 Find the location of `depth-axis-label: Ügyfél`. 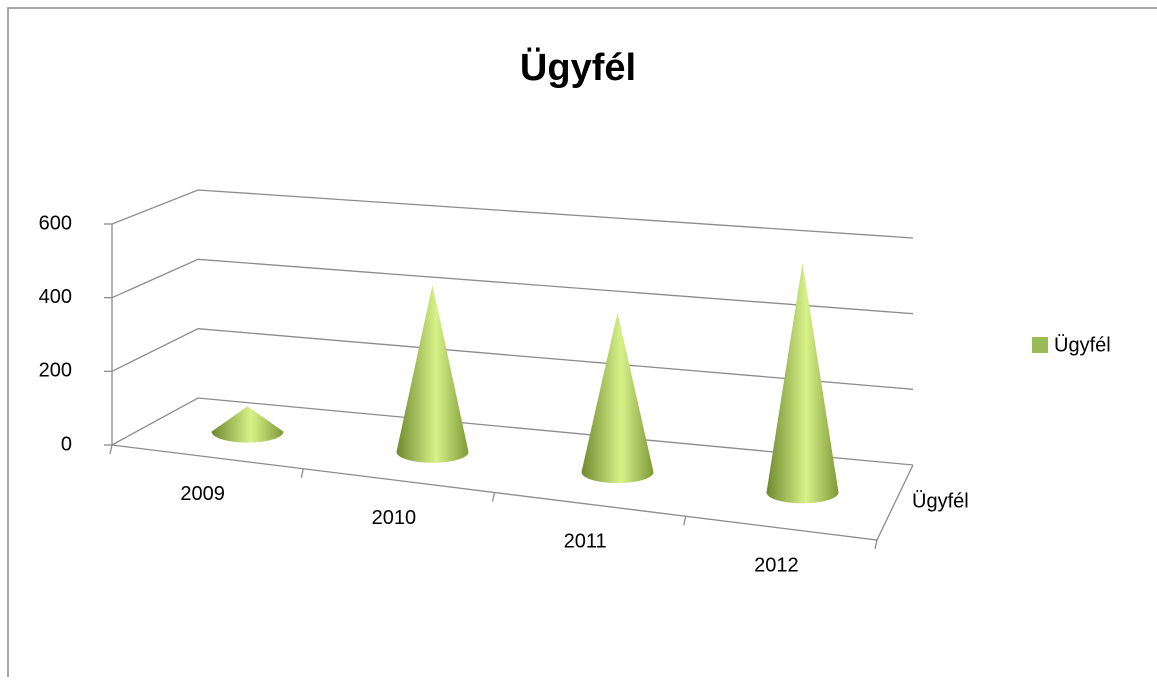

depth-axis-label: Ügyfél is located at coordinates (940, 501).